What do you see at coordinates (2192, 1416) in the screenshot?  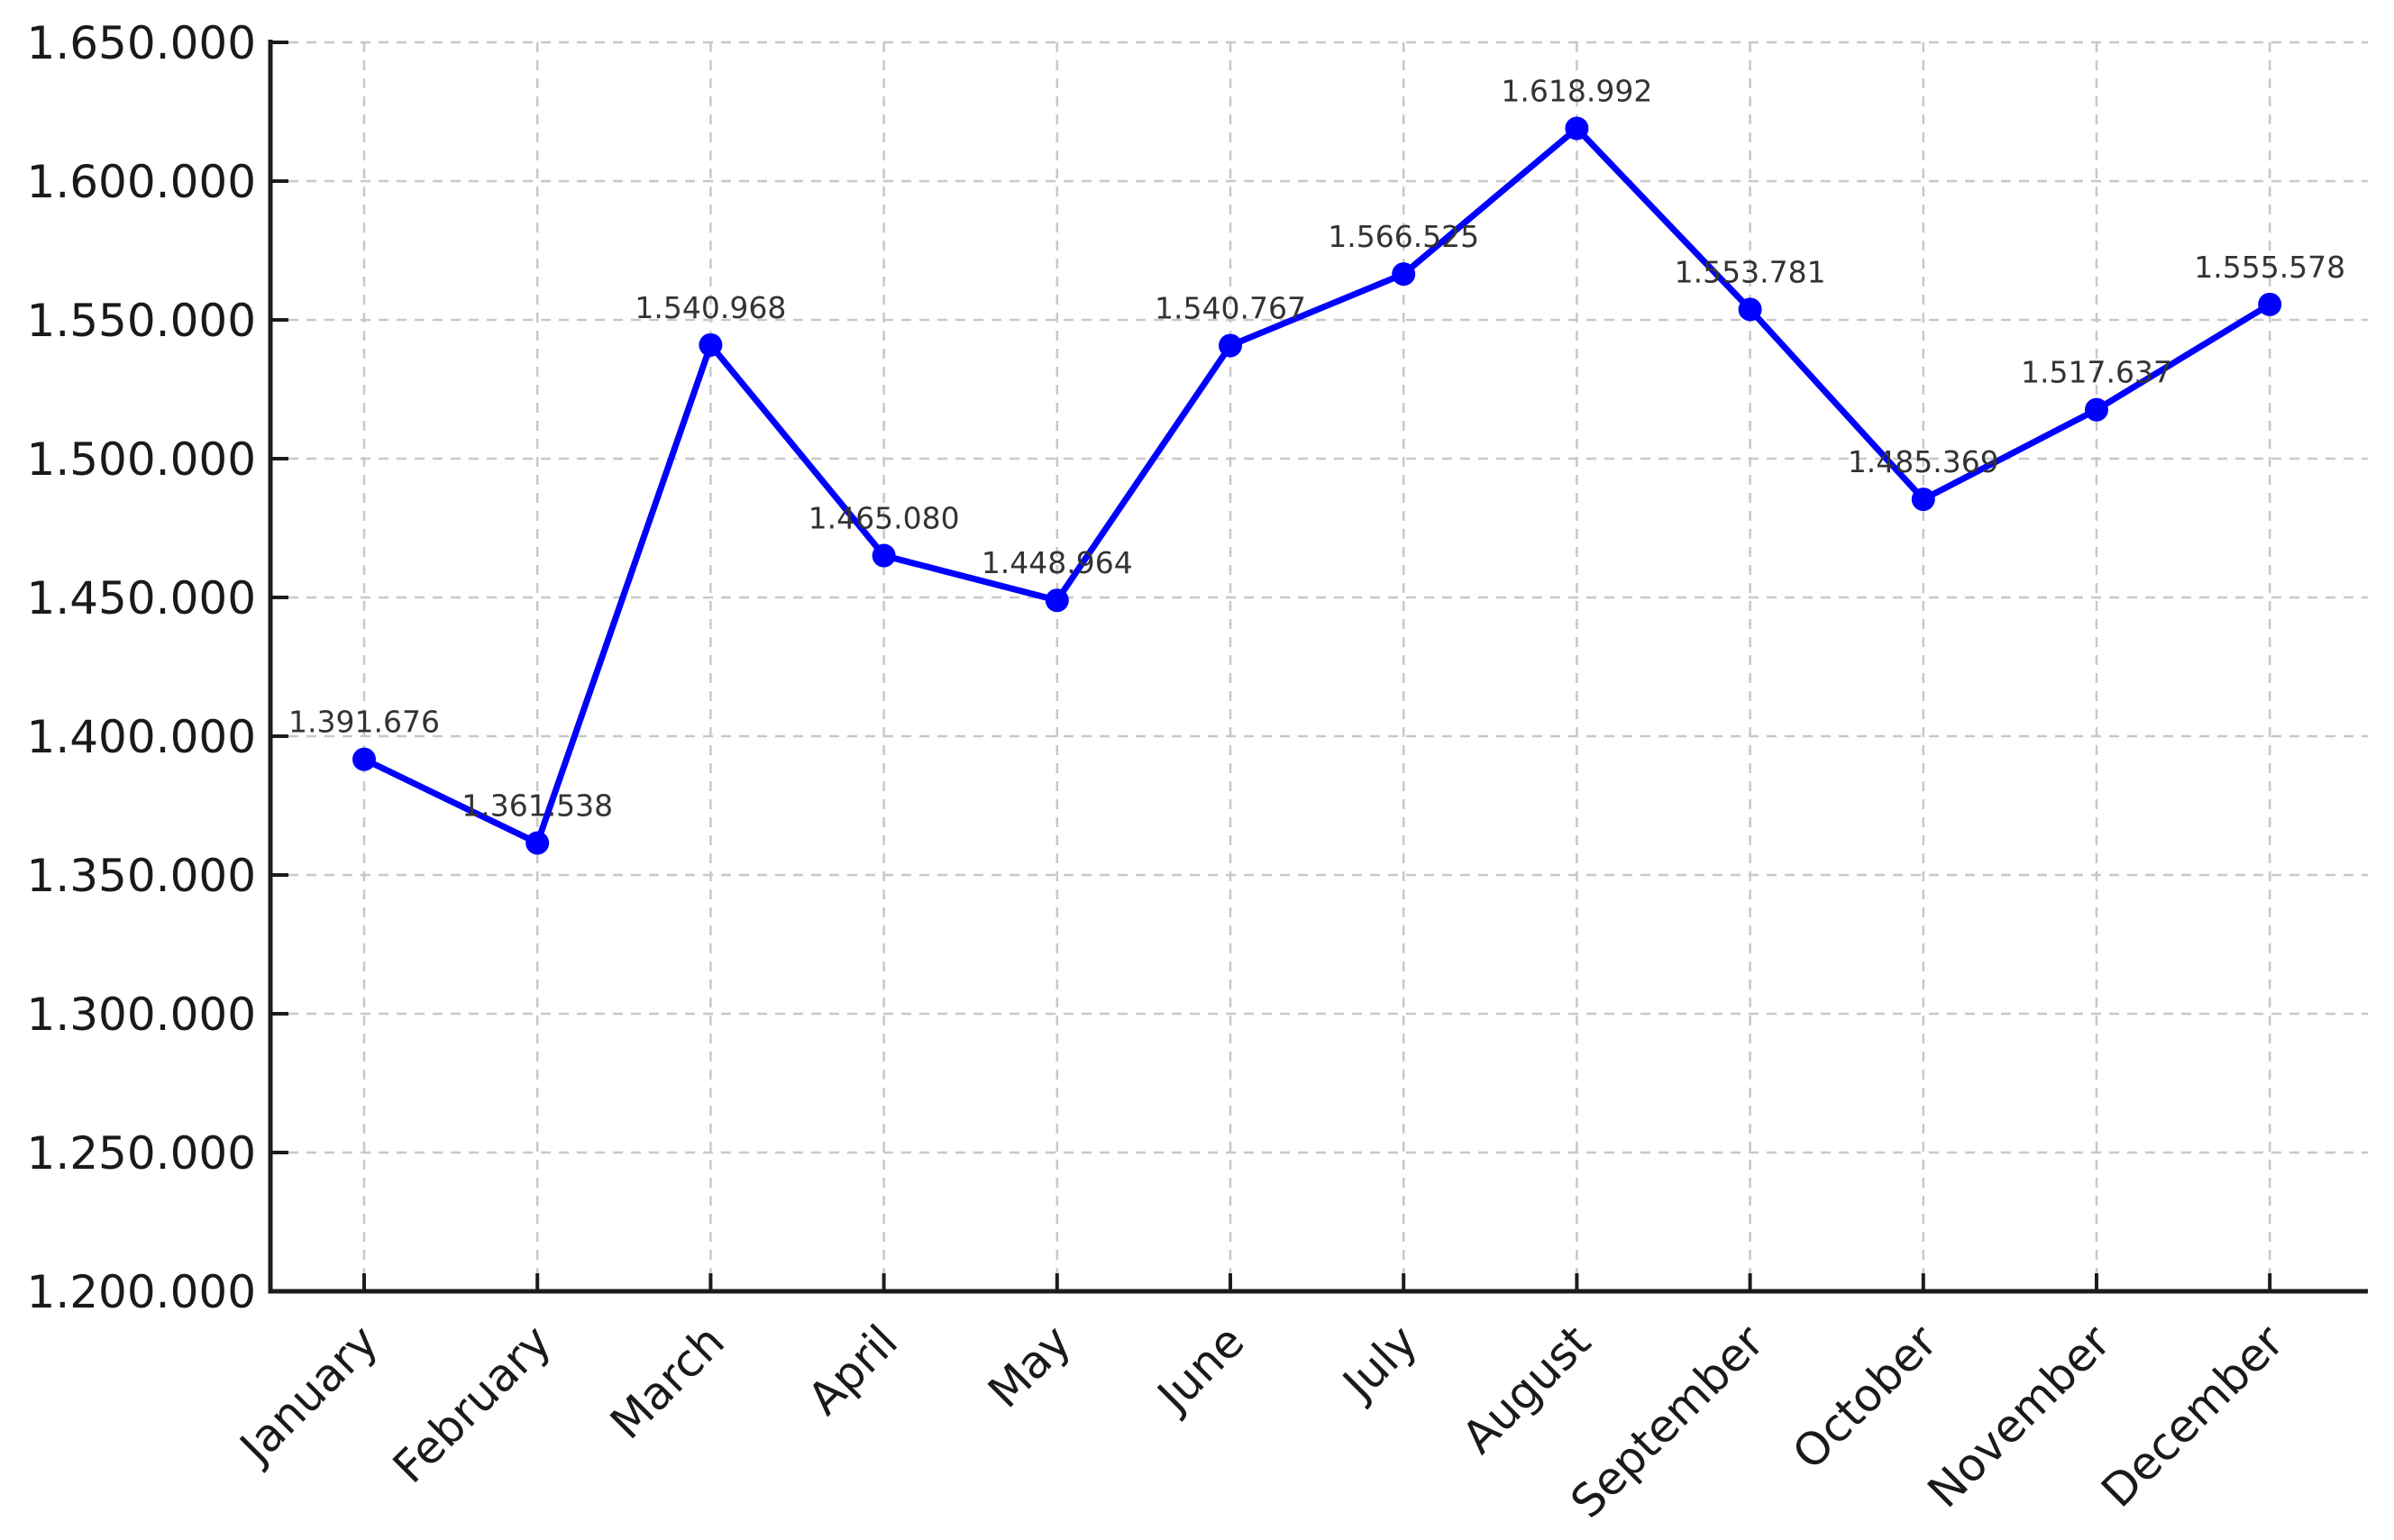 I see `x-tick-label: December` at bounding box center [2192, 1416].